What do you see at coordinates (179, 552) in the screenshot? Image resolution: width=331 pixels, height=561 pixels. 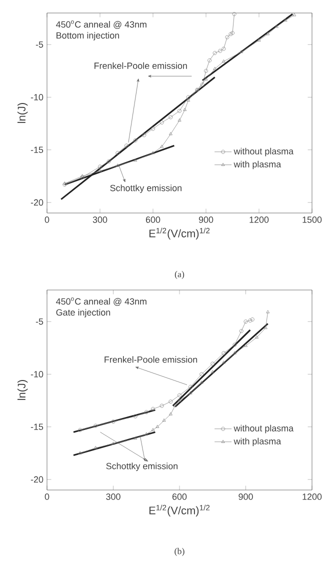 I see `text: (b)` at bounding box center [179, 552].